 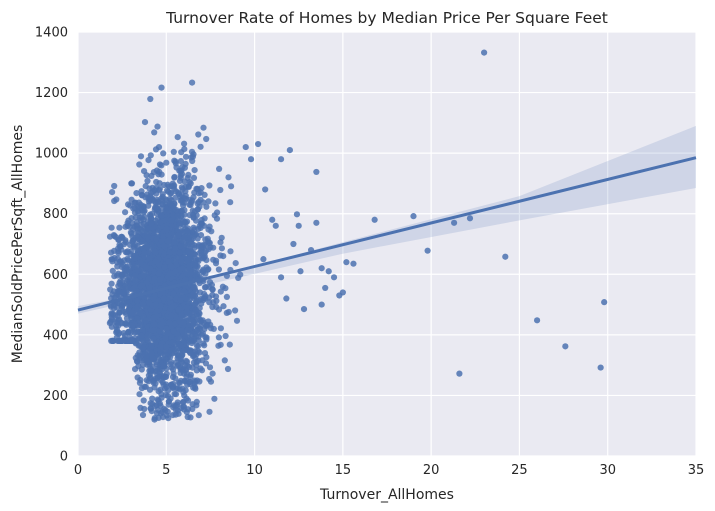 I want to click on y-tick-label: 200, so click(x=55, y=396).